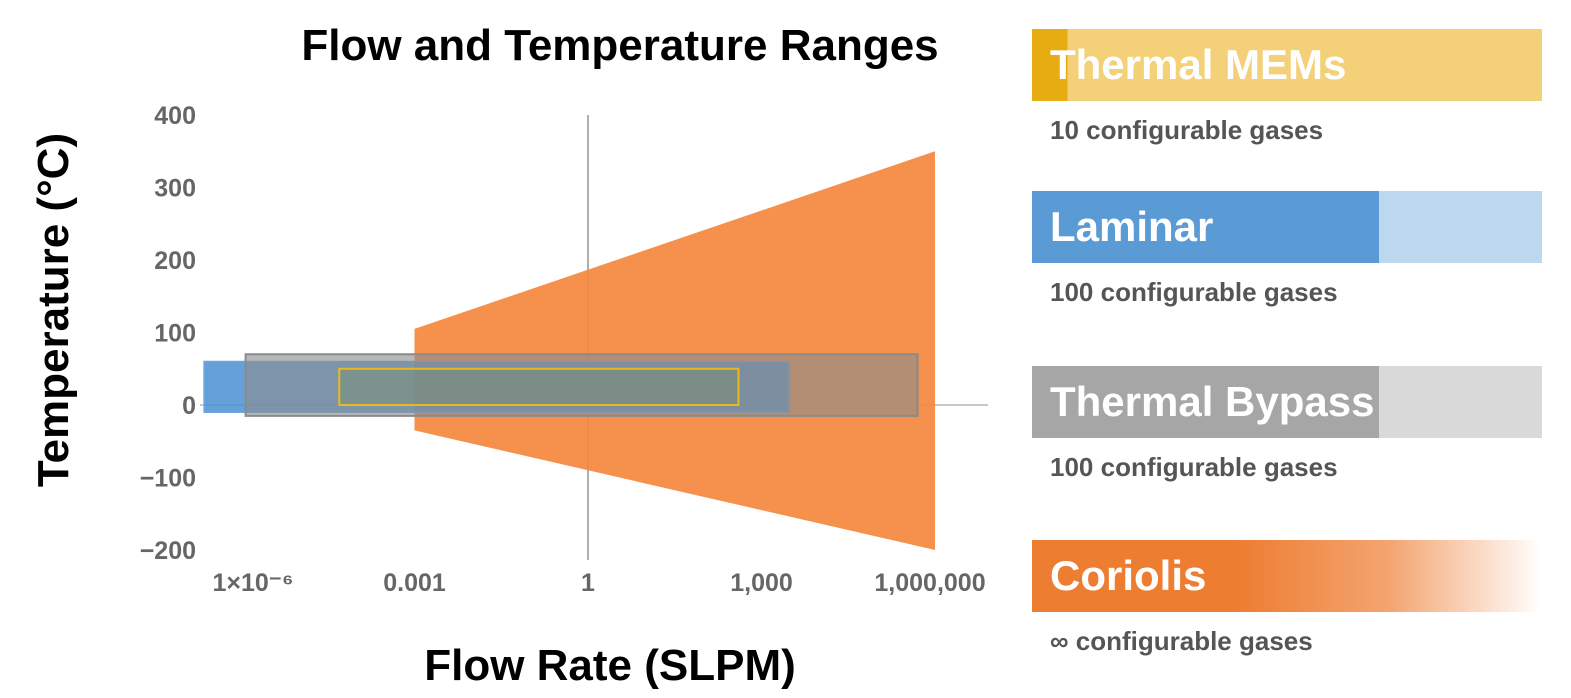 Image resolution: width=1571 pixels, height=698 pixels. I want to click on legend-item-laminar: Laminar 100 configurable gases, so click(1287, 249).